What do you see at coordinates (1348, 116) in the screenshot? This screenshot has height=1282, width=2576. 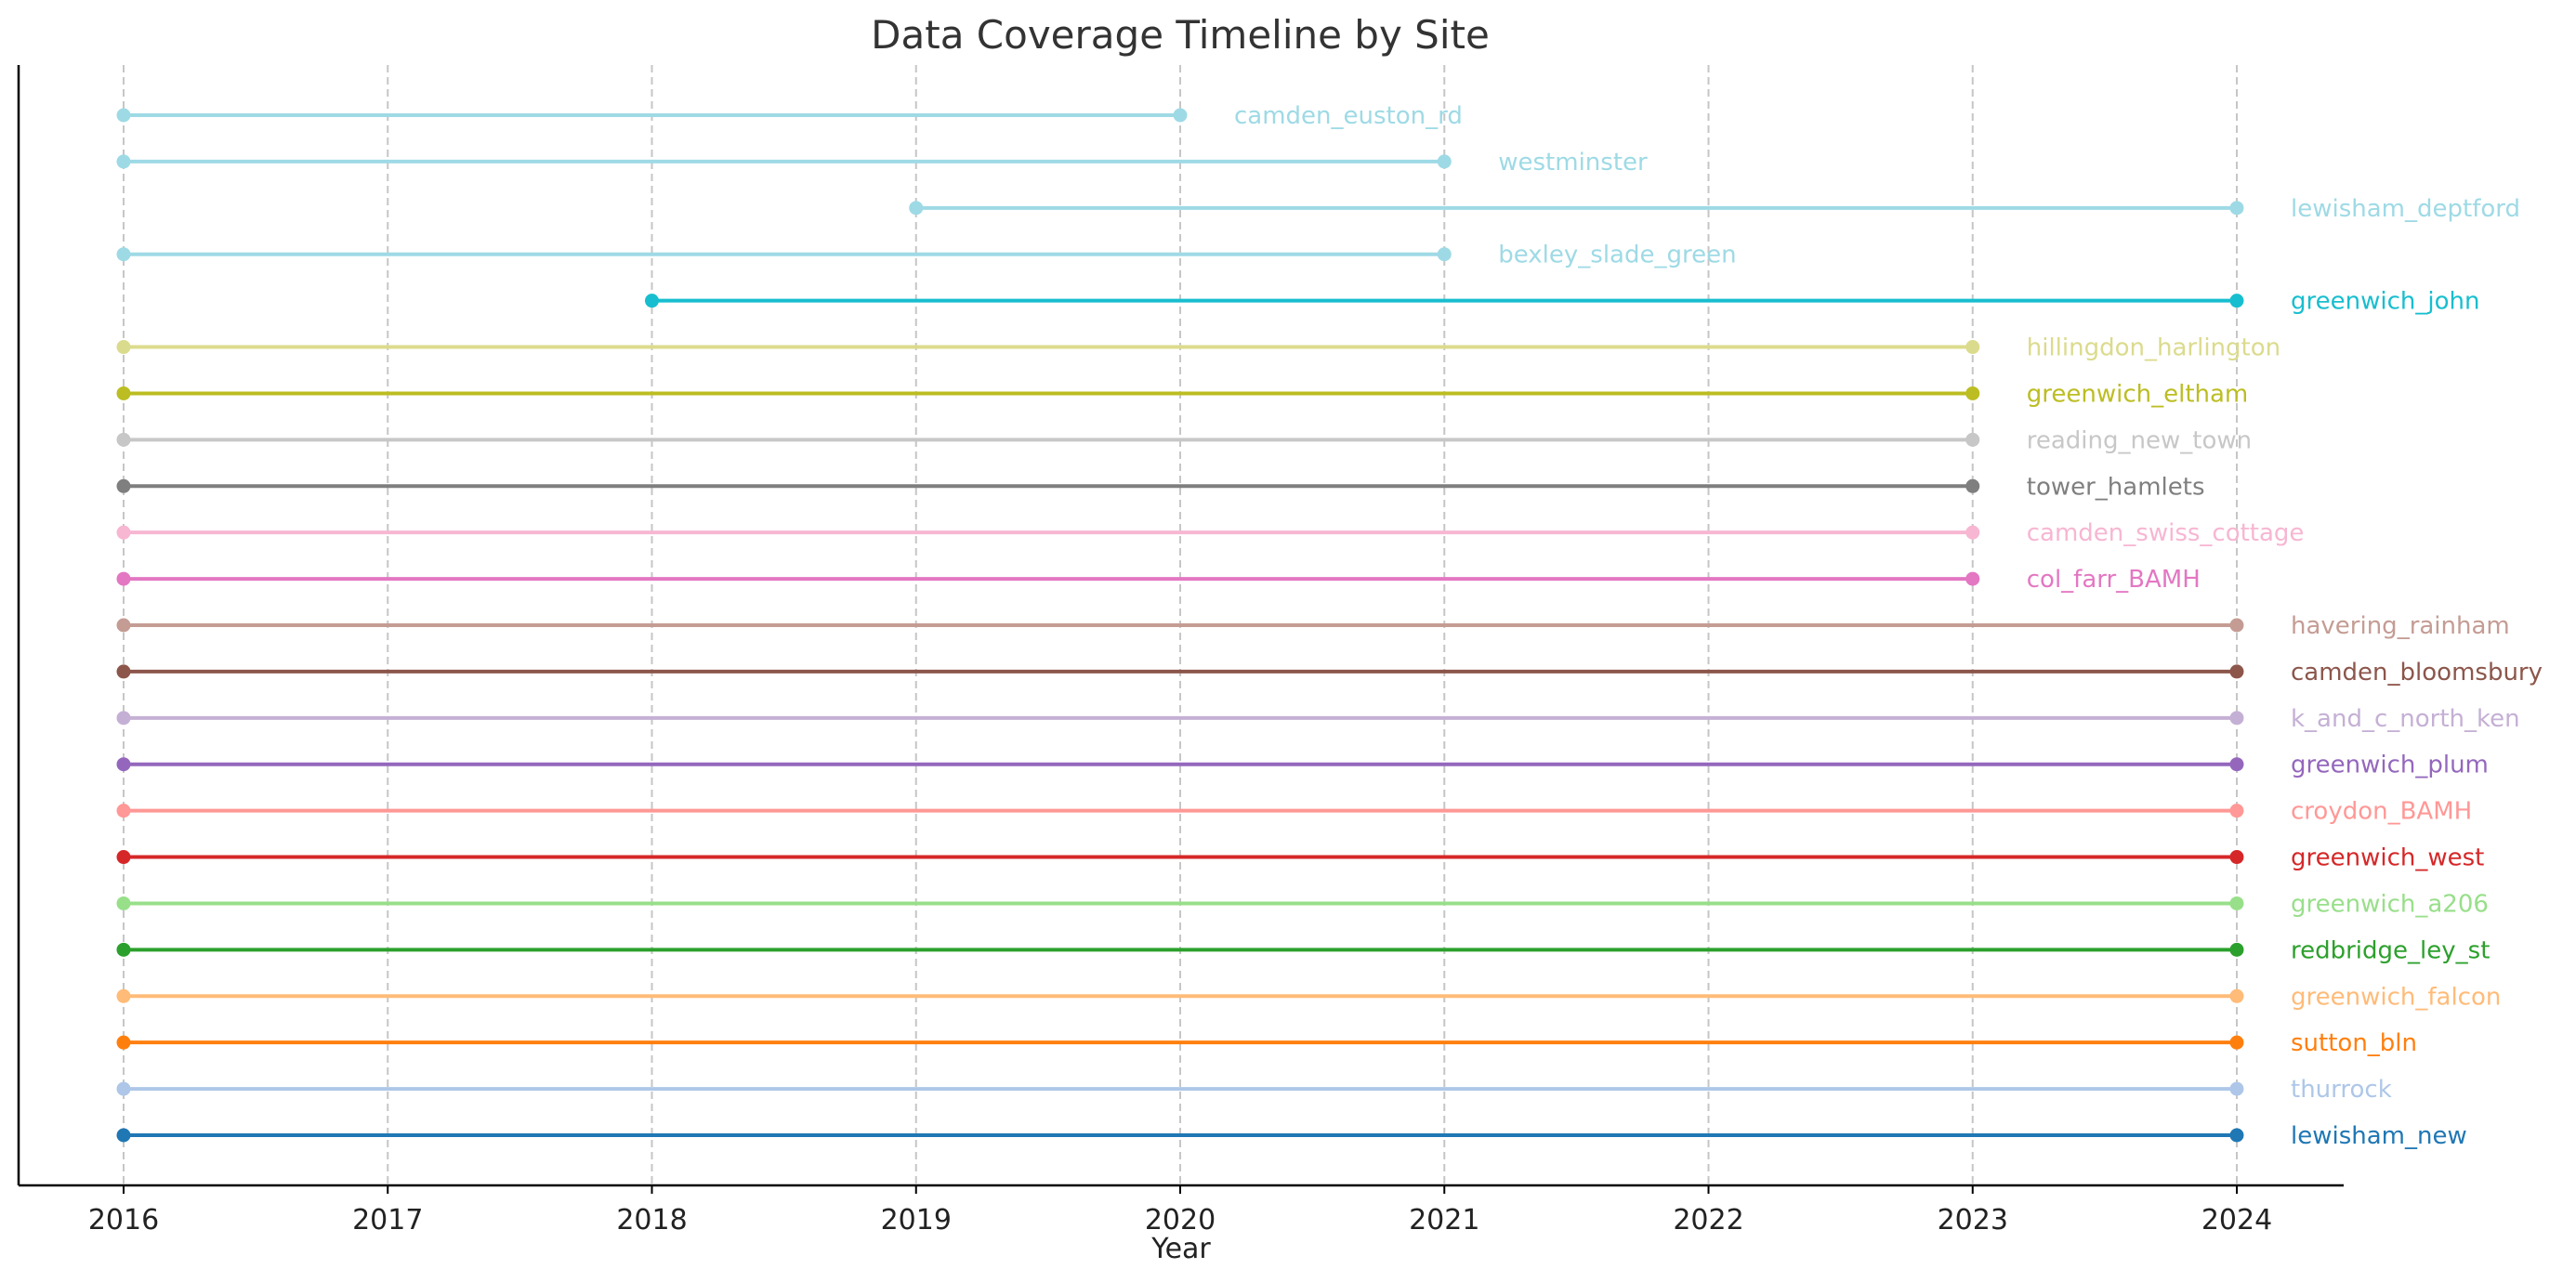 I see `series-label: camden_euston_rd` at bounding box center [1348, 116].